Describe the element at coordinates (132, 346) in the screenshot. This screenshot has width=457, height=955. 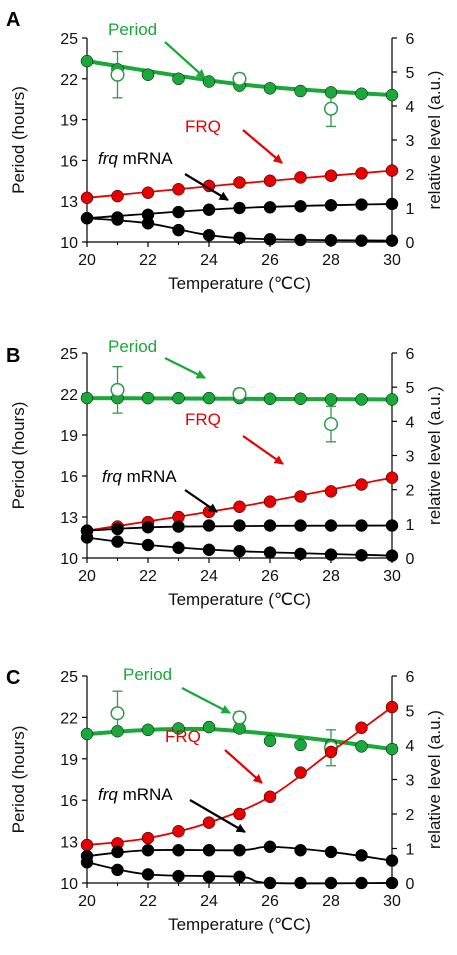
I see `annotation-period: Period` at that location.